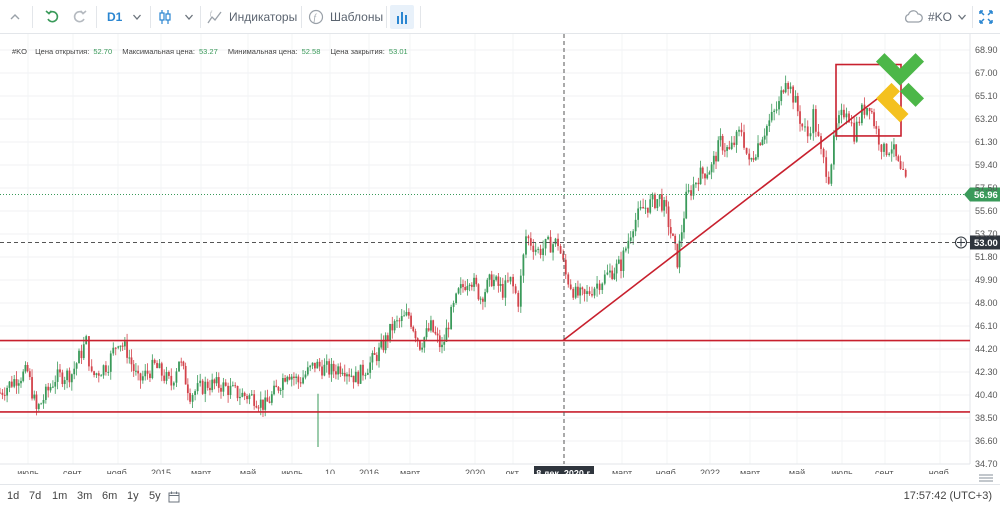  Describe the element at coordinates (19, 51) in the screenshot. I see `ohlc-symbol: #KO` at that location.